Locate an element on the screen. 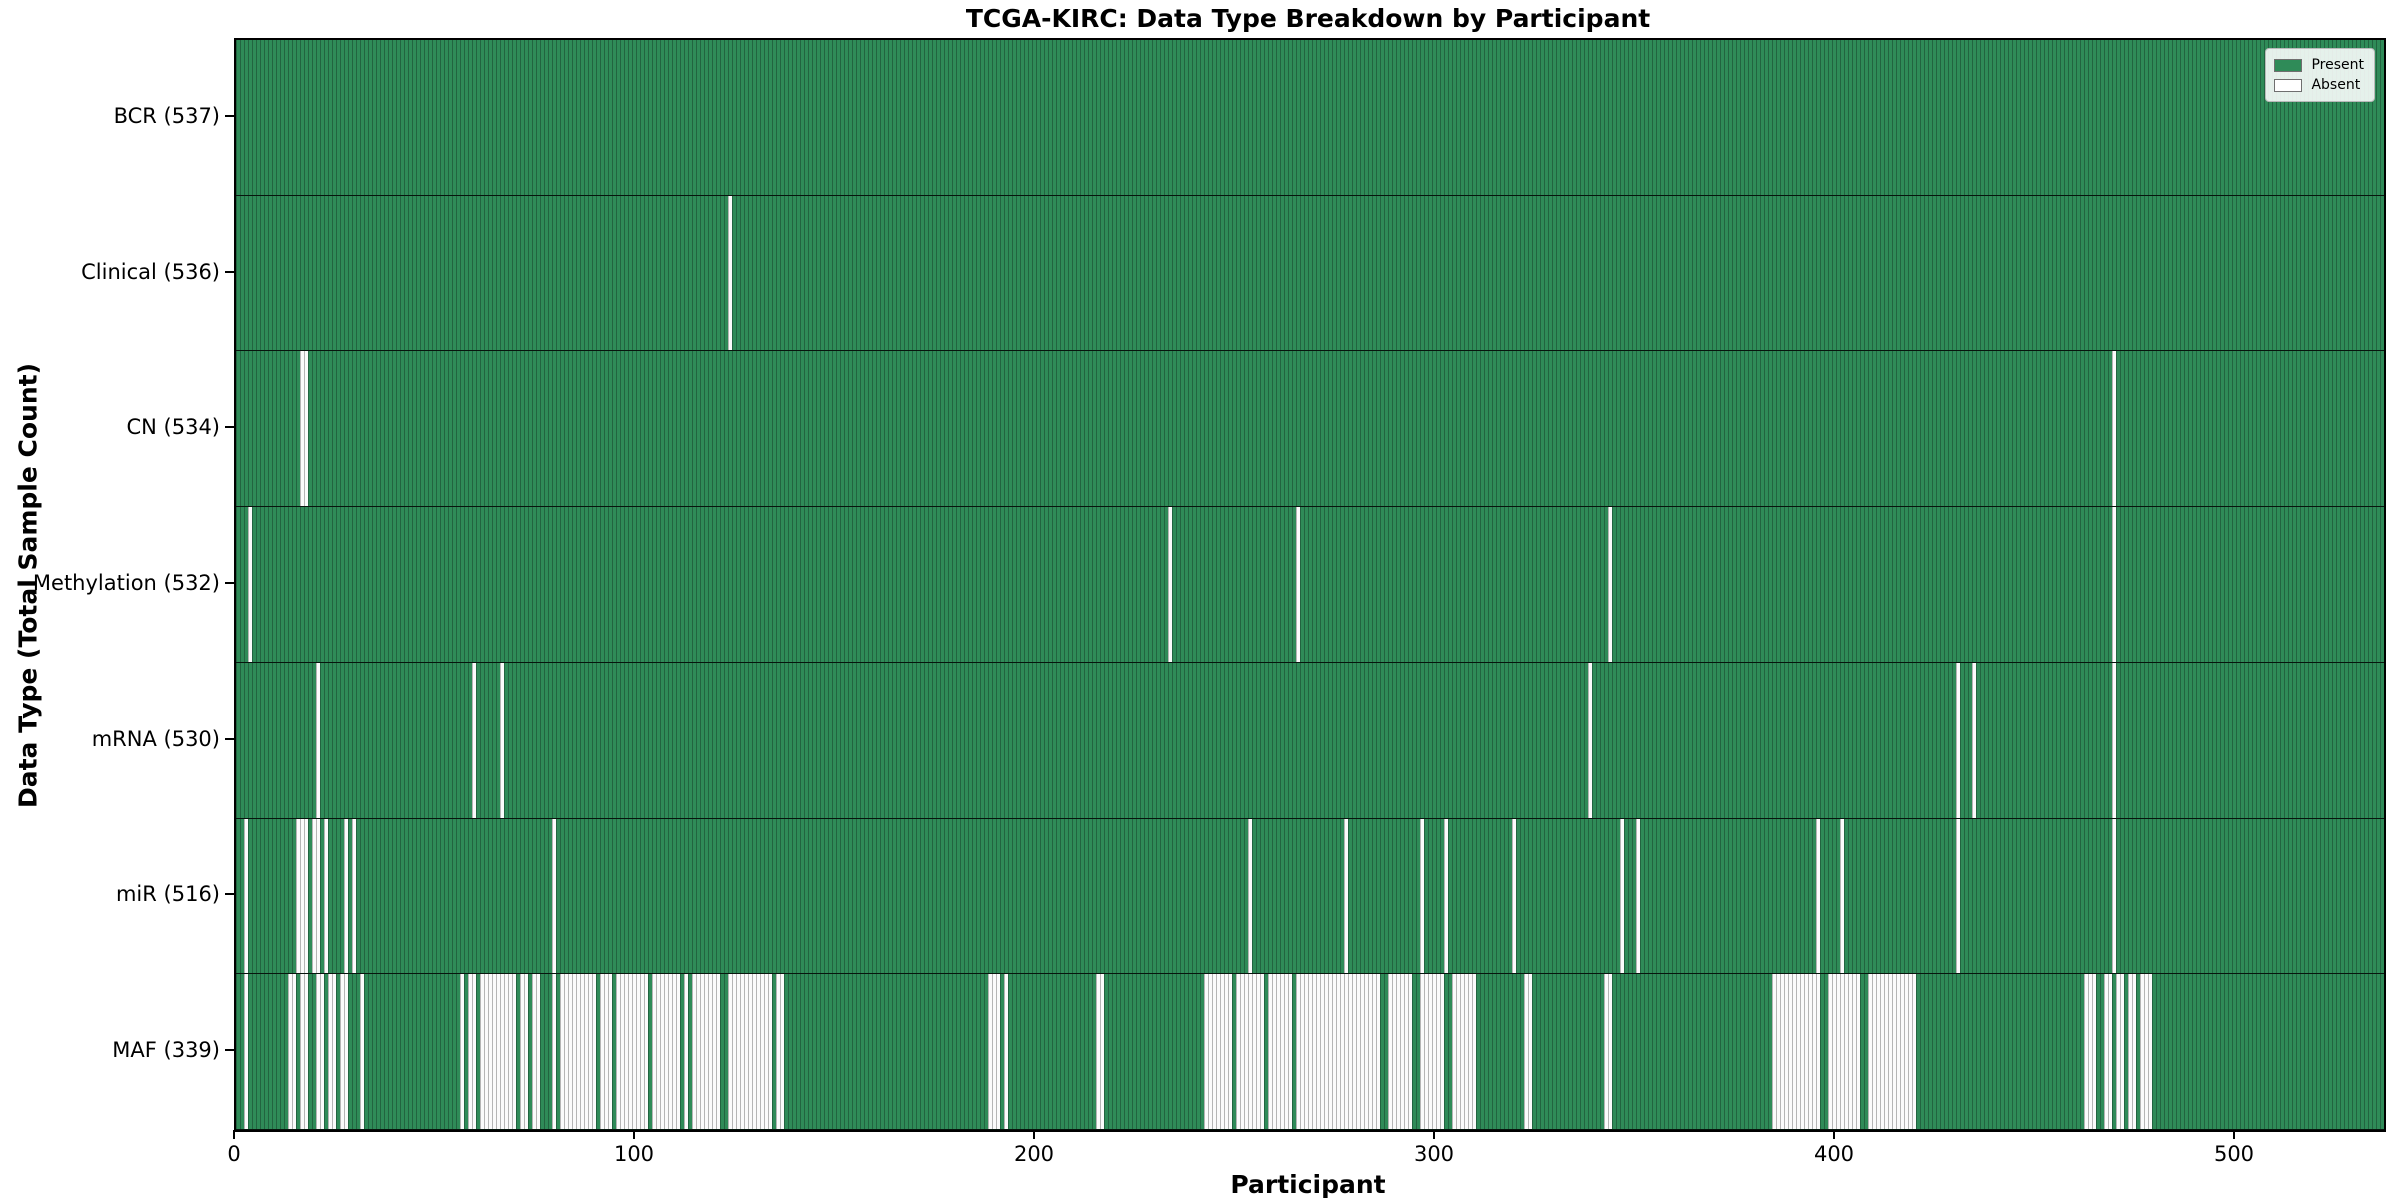 This screenshot has width=2400, height=1200. heatmap-row-CN is located at coordinates (1310, 429).